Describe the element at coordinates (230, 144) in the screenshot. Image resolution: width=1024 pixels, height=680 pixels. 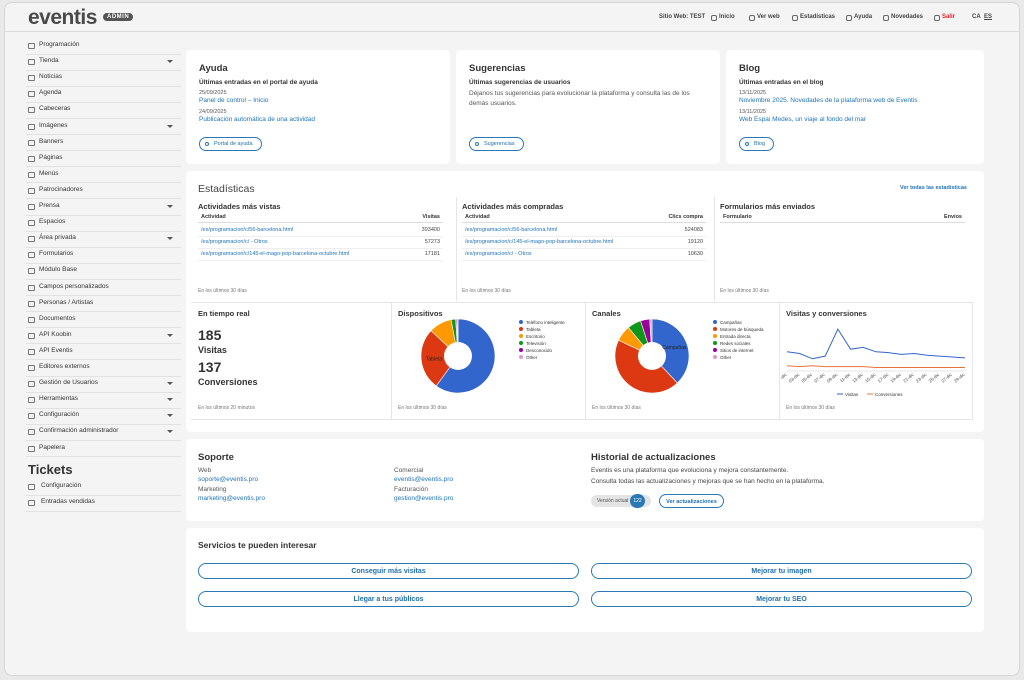
I see `card-button: Portal de ayuda` at that location.